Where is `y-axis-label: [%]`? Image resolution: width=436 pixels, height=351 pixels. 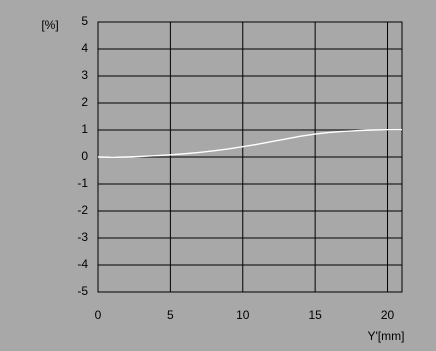 y-axis-label: [%] is located at coordinates (49, 25).